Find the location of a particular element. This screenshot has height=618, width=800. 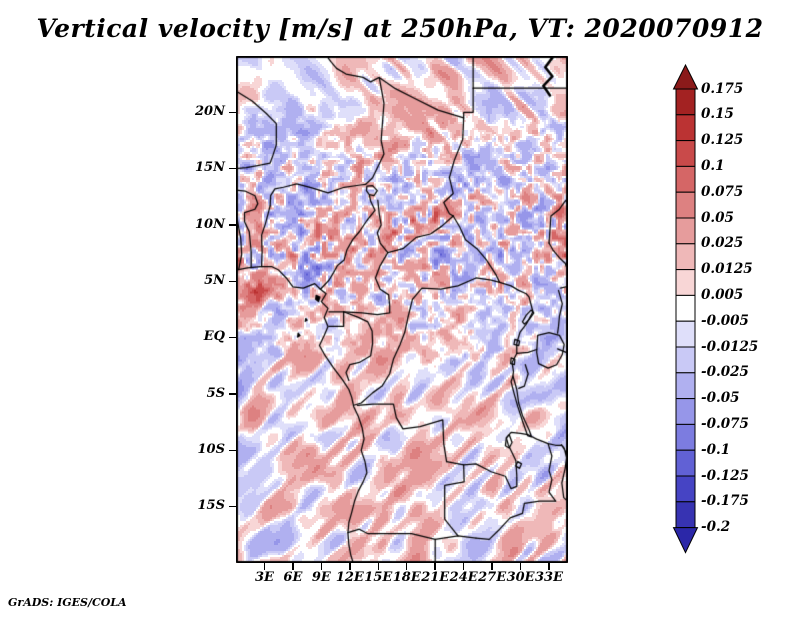

colorbar-arrow-top is located at coordinates (685, 77).